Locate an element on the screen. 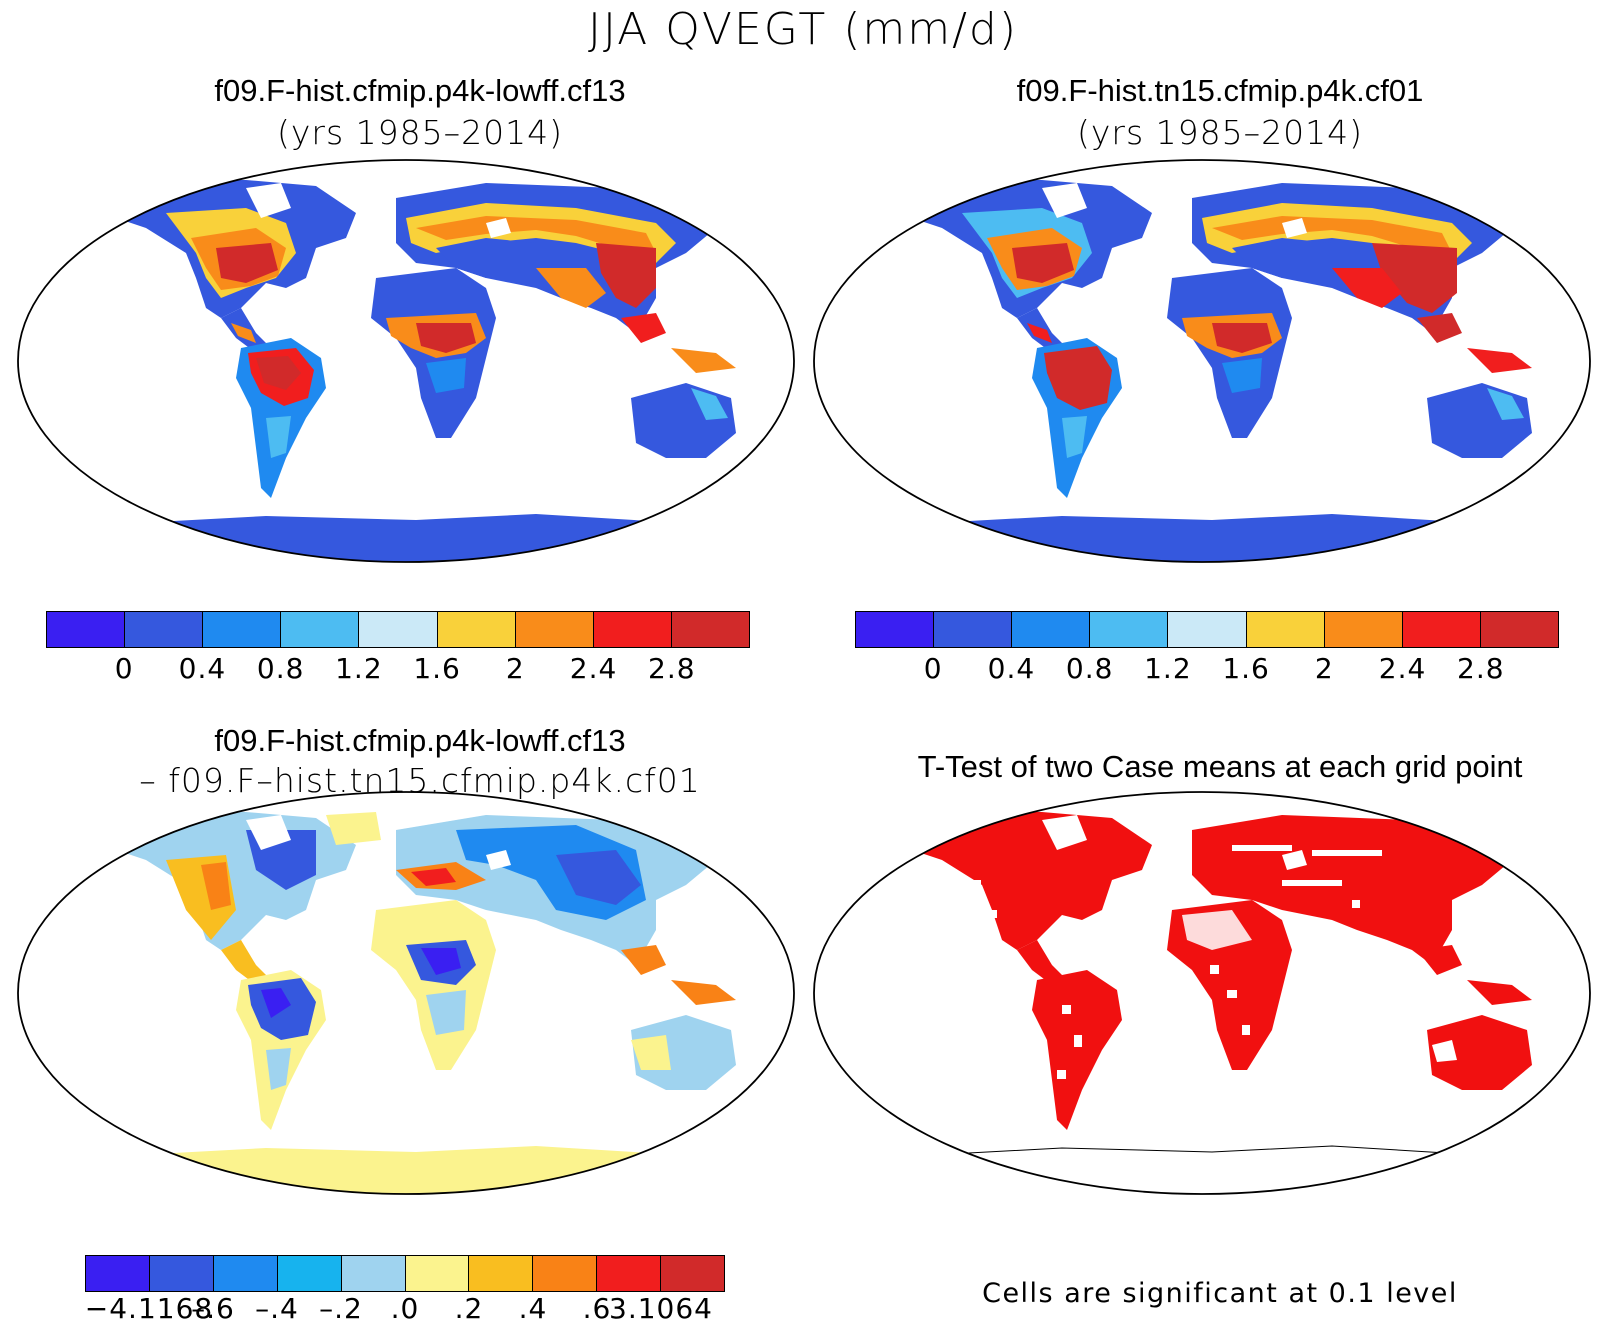 The image size is (1606, 1327). colorbar-bottom-left-tick-label: –.2 is located at coordinates (341, 1308).